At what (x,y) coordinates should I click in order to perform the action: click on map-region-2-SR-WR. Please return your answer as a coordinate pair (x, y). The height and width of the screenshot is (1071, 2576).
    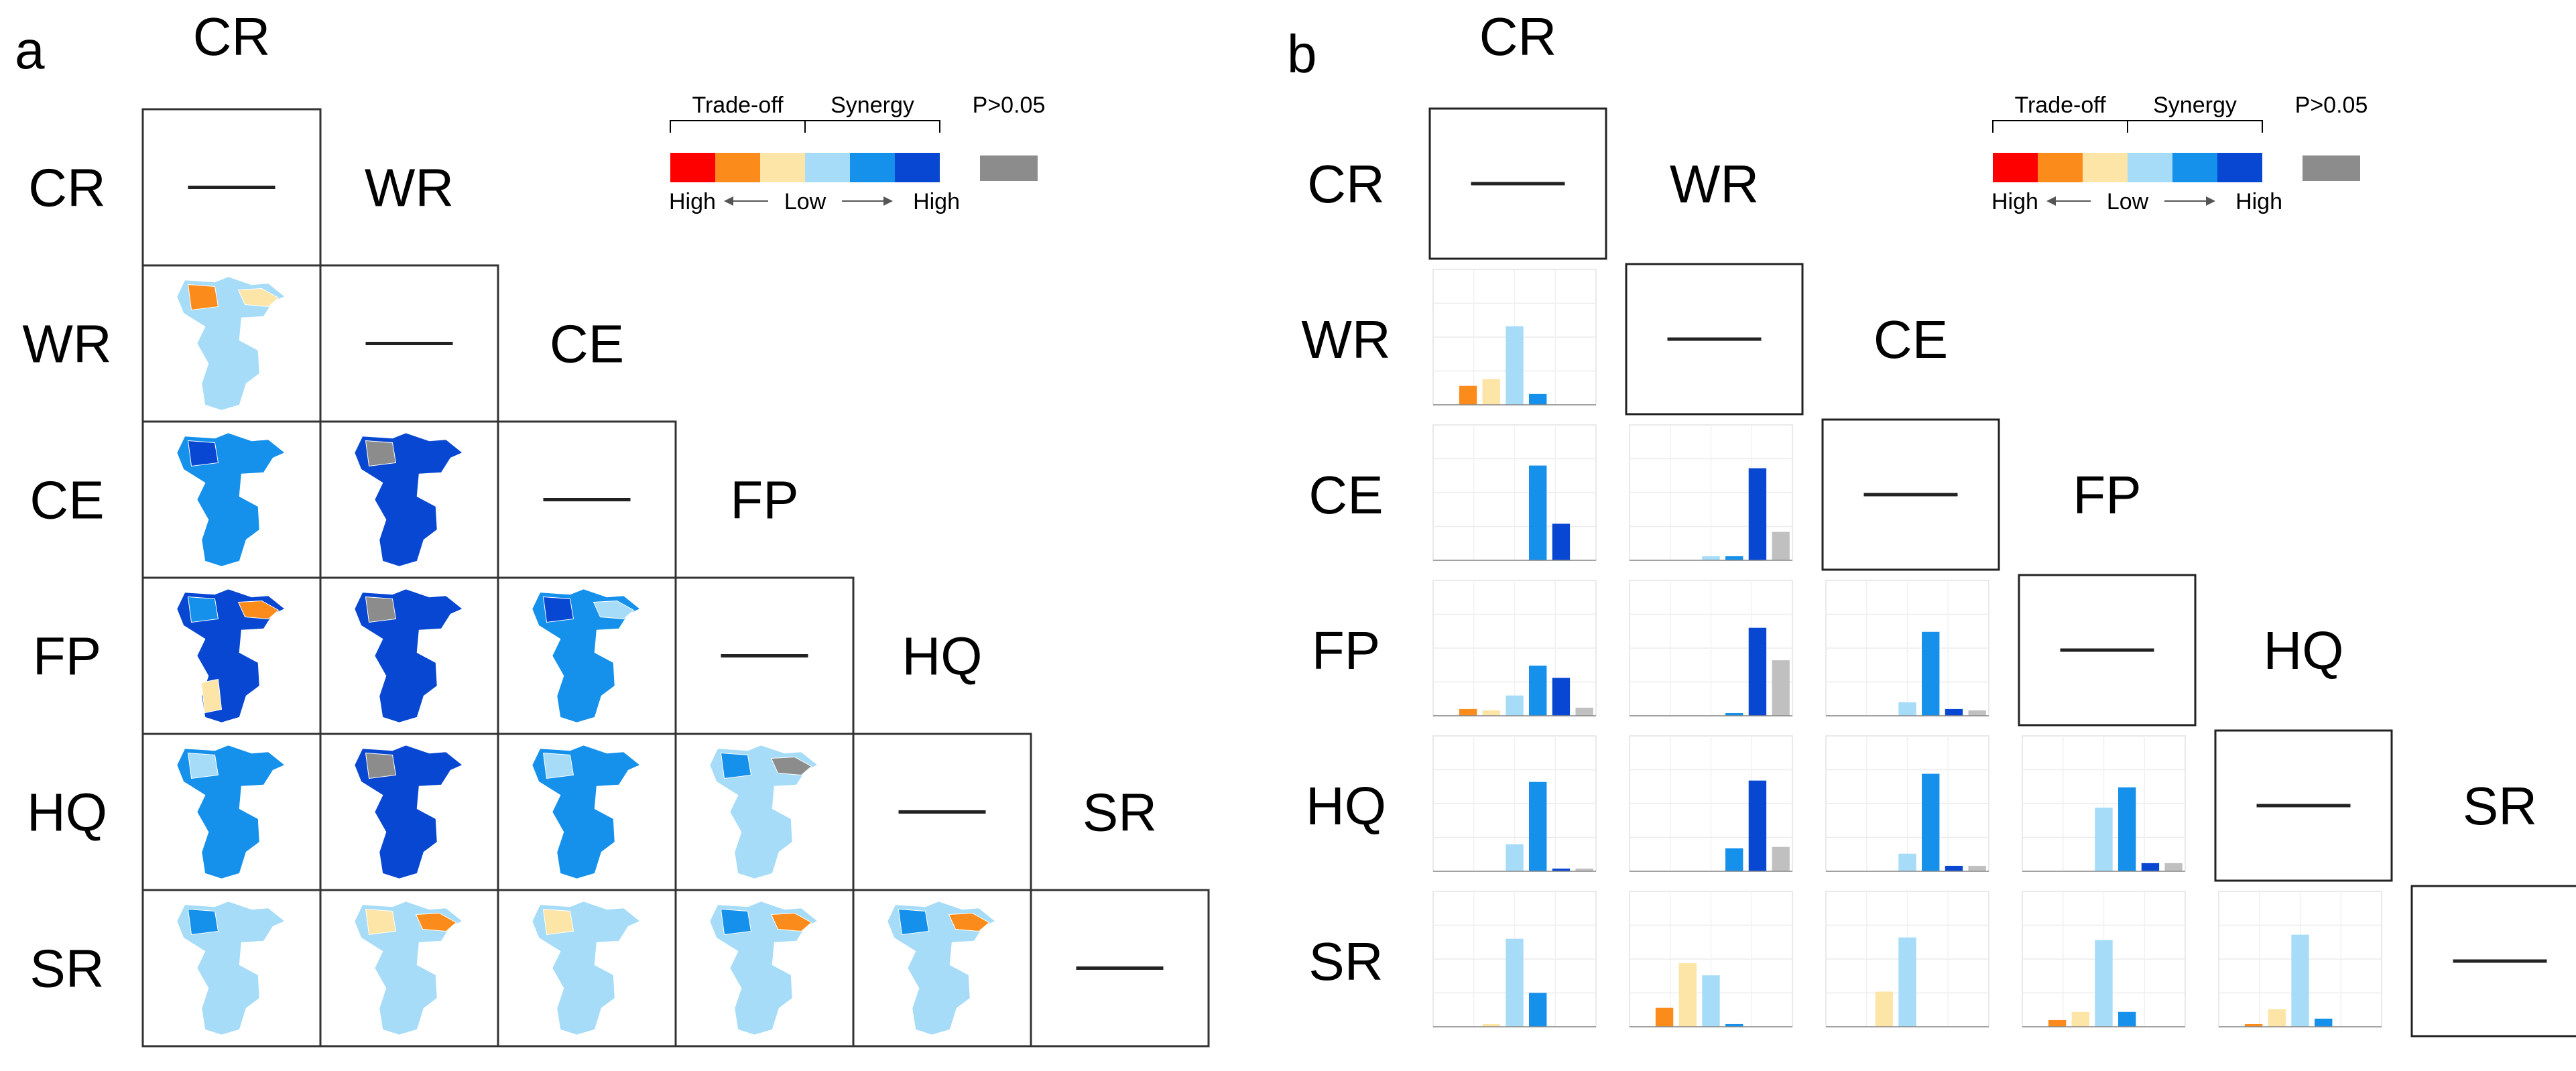
    Looking at the image, I should click on (436, 922).